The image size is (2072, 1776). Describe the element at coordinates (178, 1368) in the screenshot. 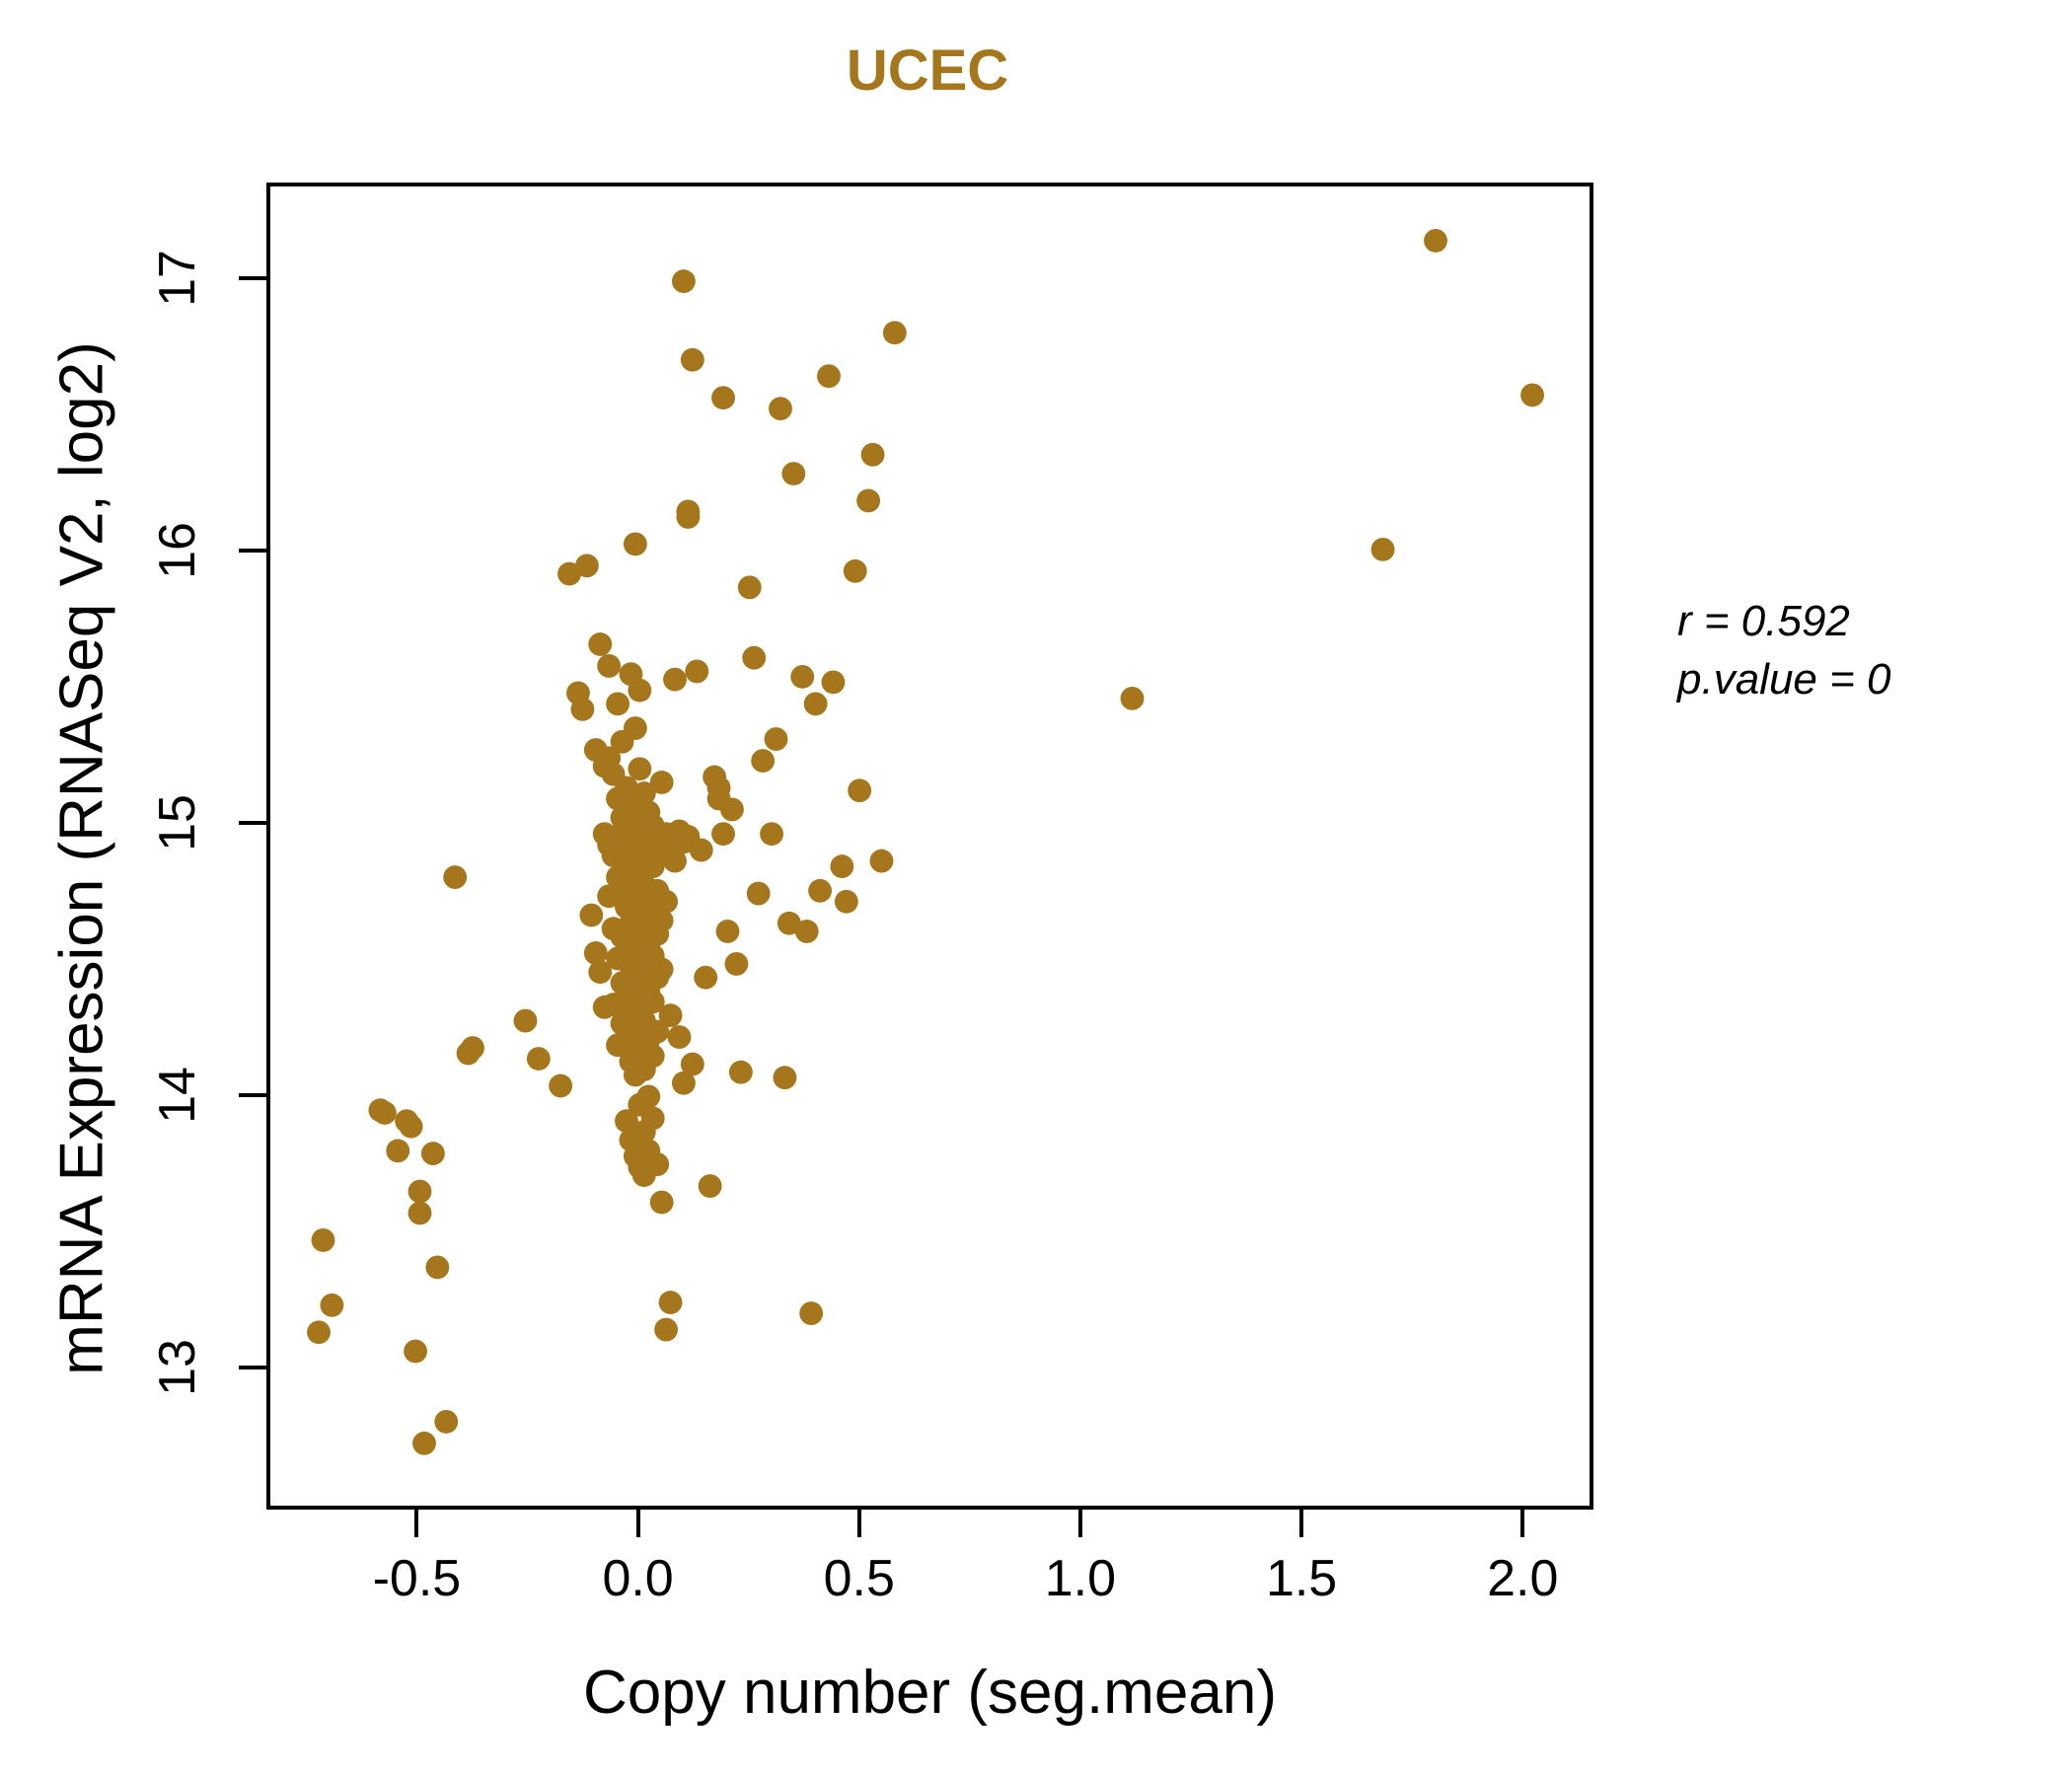

I see `y-axis-tick-label: 13` at that location.